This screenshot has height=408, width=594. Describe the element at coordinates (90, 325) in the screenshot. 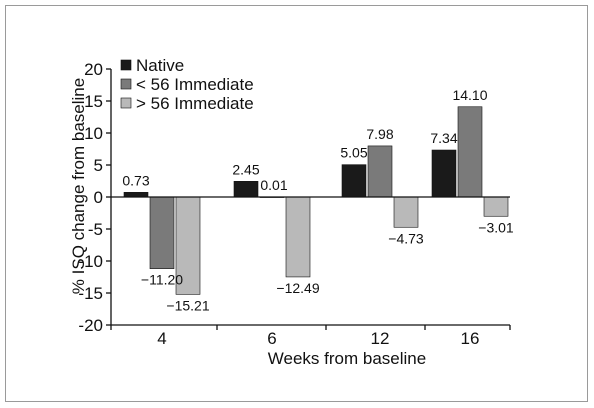

I see `y-tick-label: -20` at that location.